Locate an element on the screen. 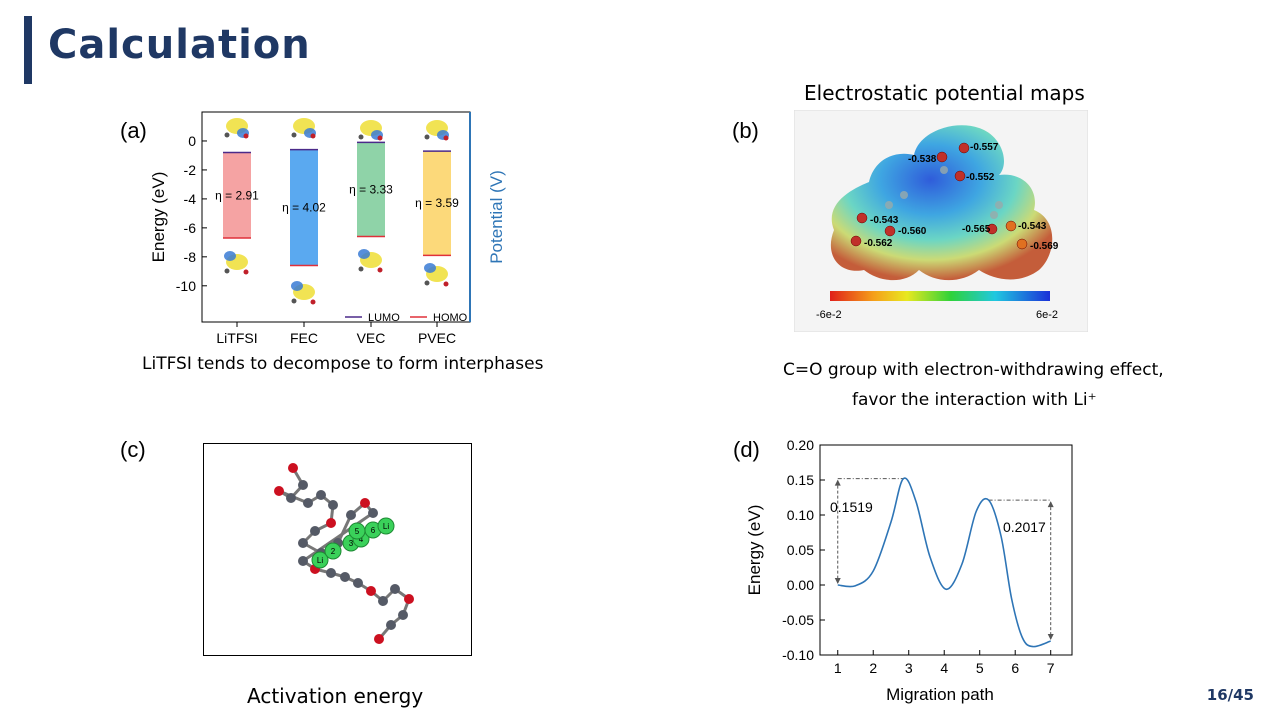 The image size is (1280, 720). gap-label: η = 2.91 is located at coordinates (237, 195).